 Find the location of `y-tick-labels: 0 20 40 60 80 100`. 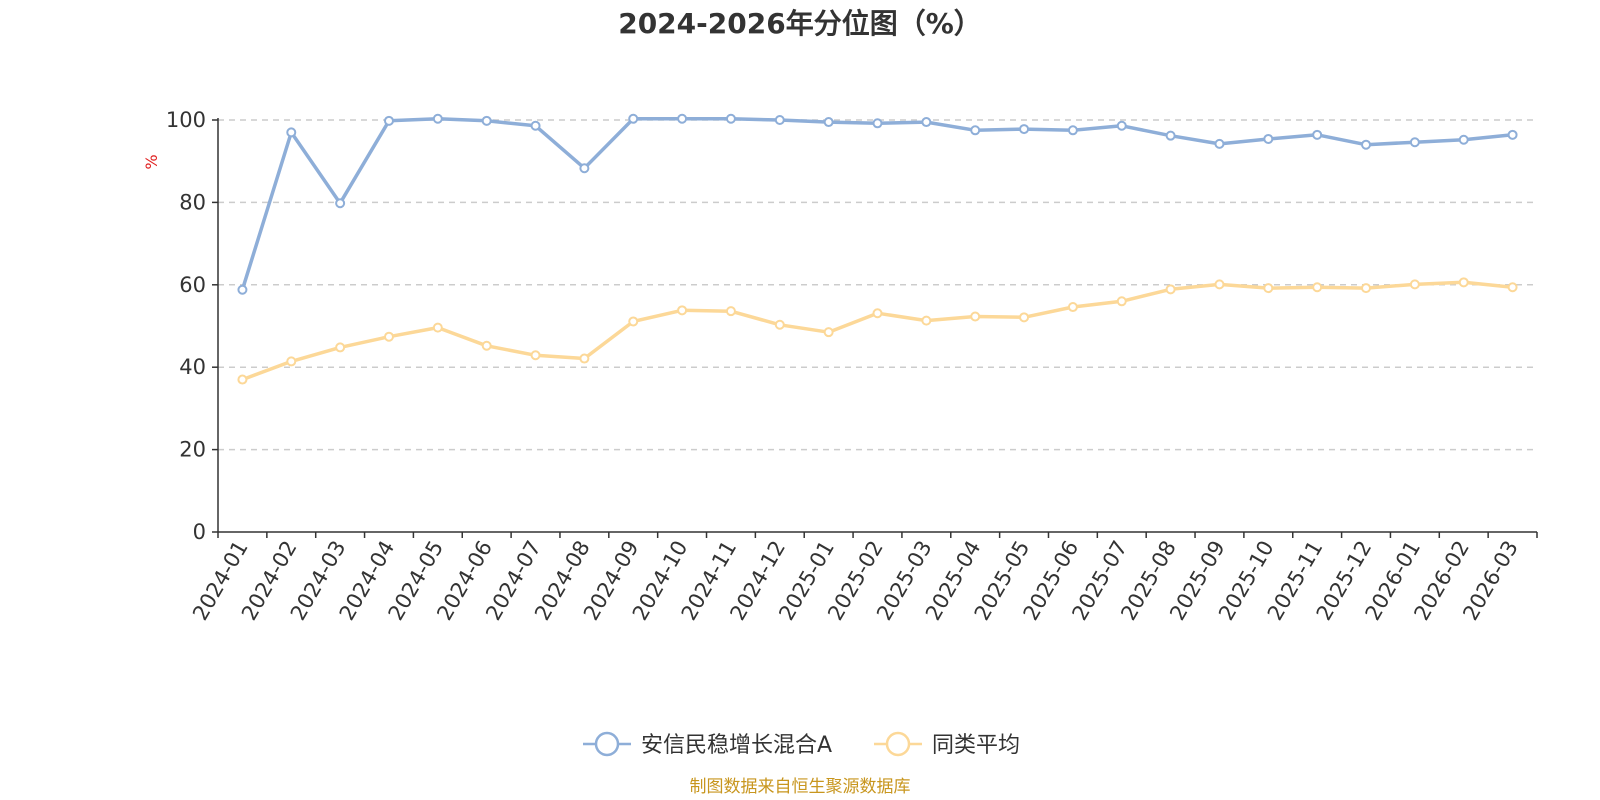

y-tick-labels: 0 20 40 60 80 100 is located at coordinates (186, 326).